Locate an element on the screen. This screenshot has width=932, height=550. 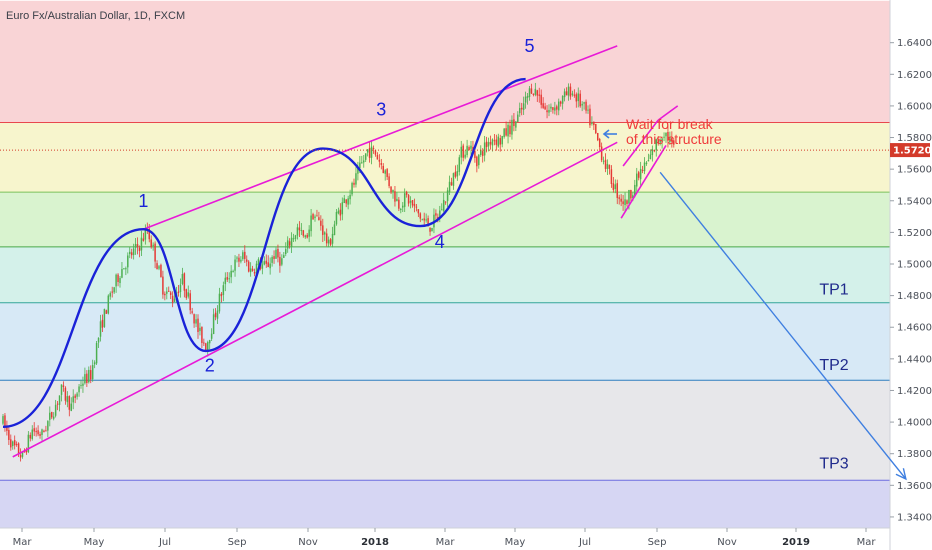
projection-arrow-line is located at coordinates (783, 325).